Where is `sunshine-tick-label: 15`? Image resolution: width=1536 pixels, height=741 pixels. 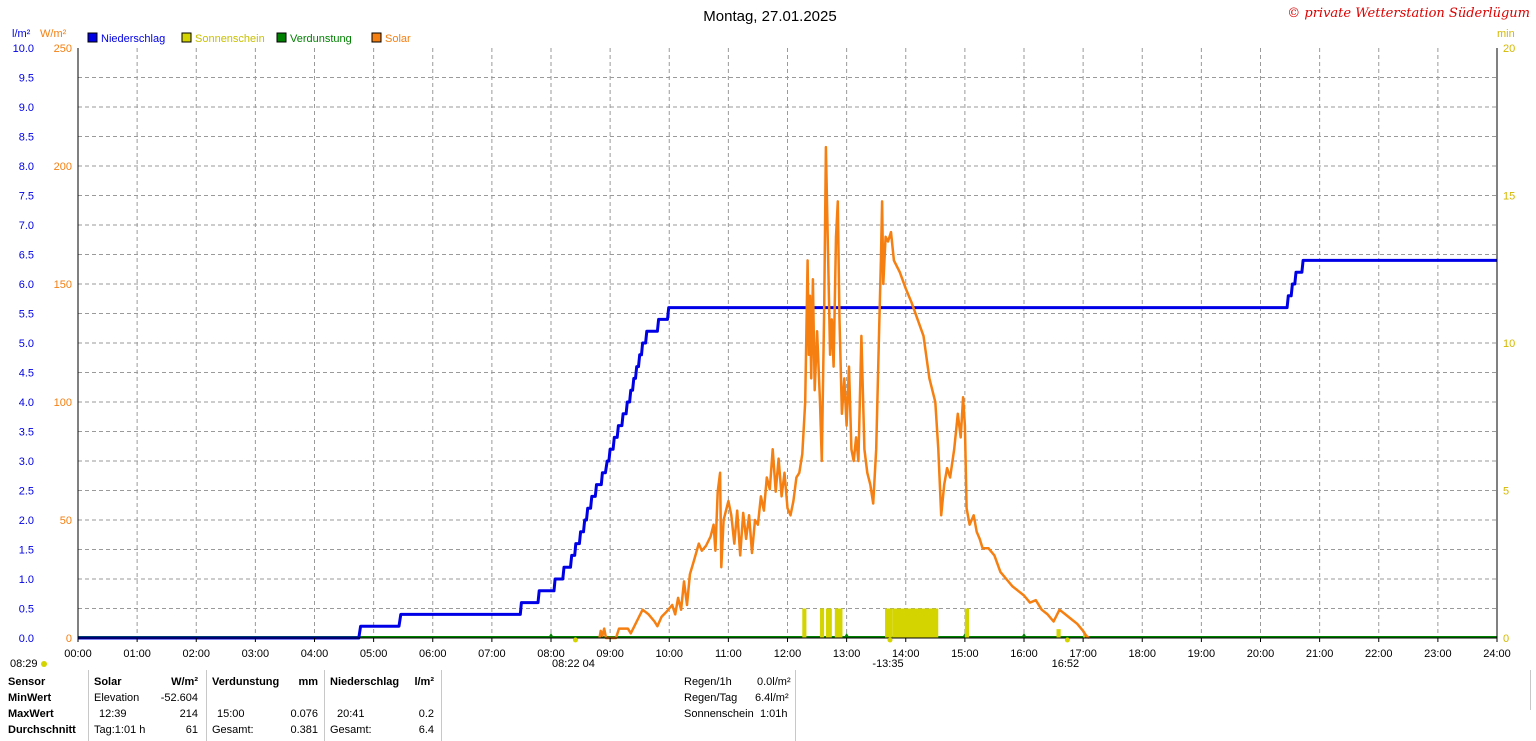
sunshine-tick-label: 15 is located at coordinates (1509, 197).